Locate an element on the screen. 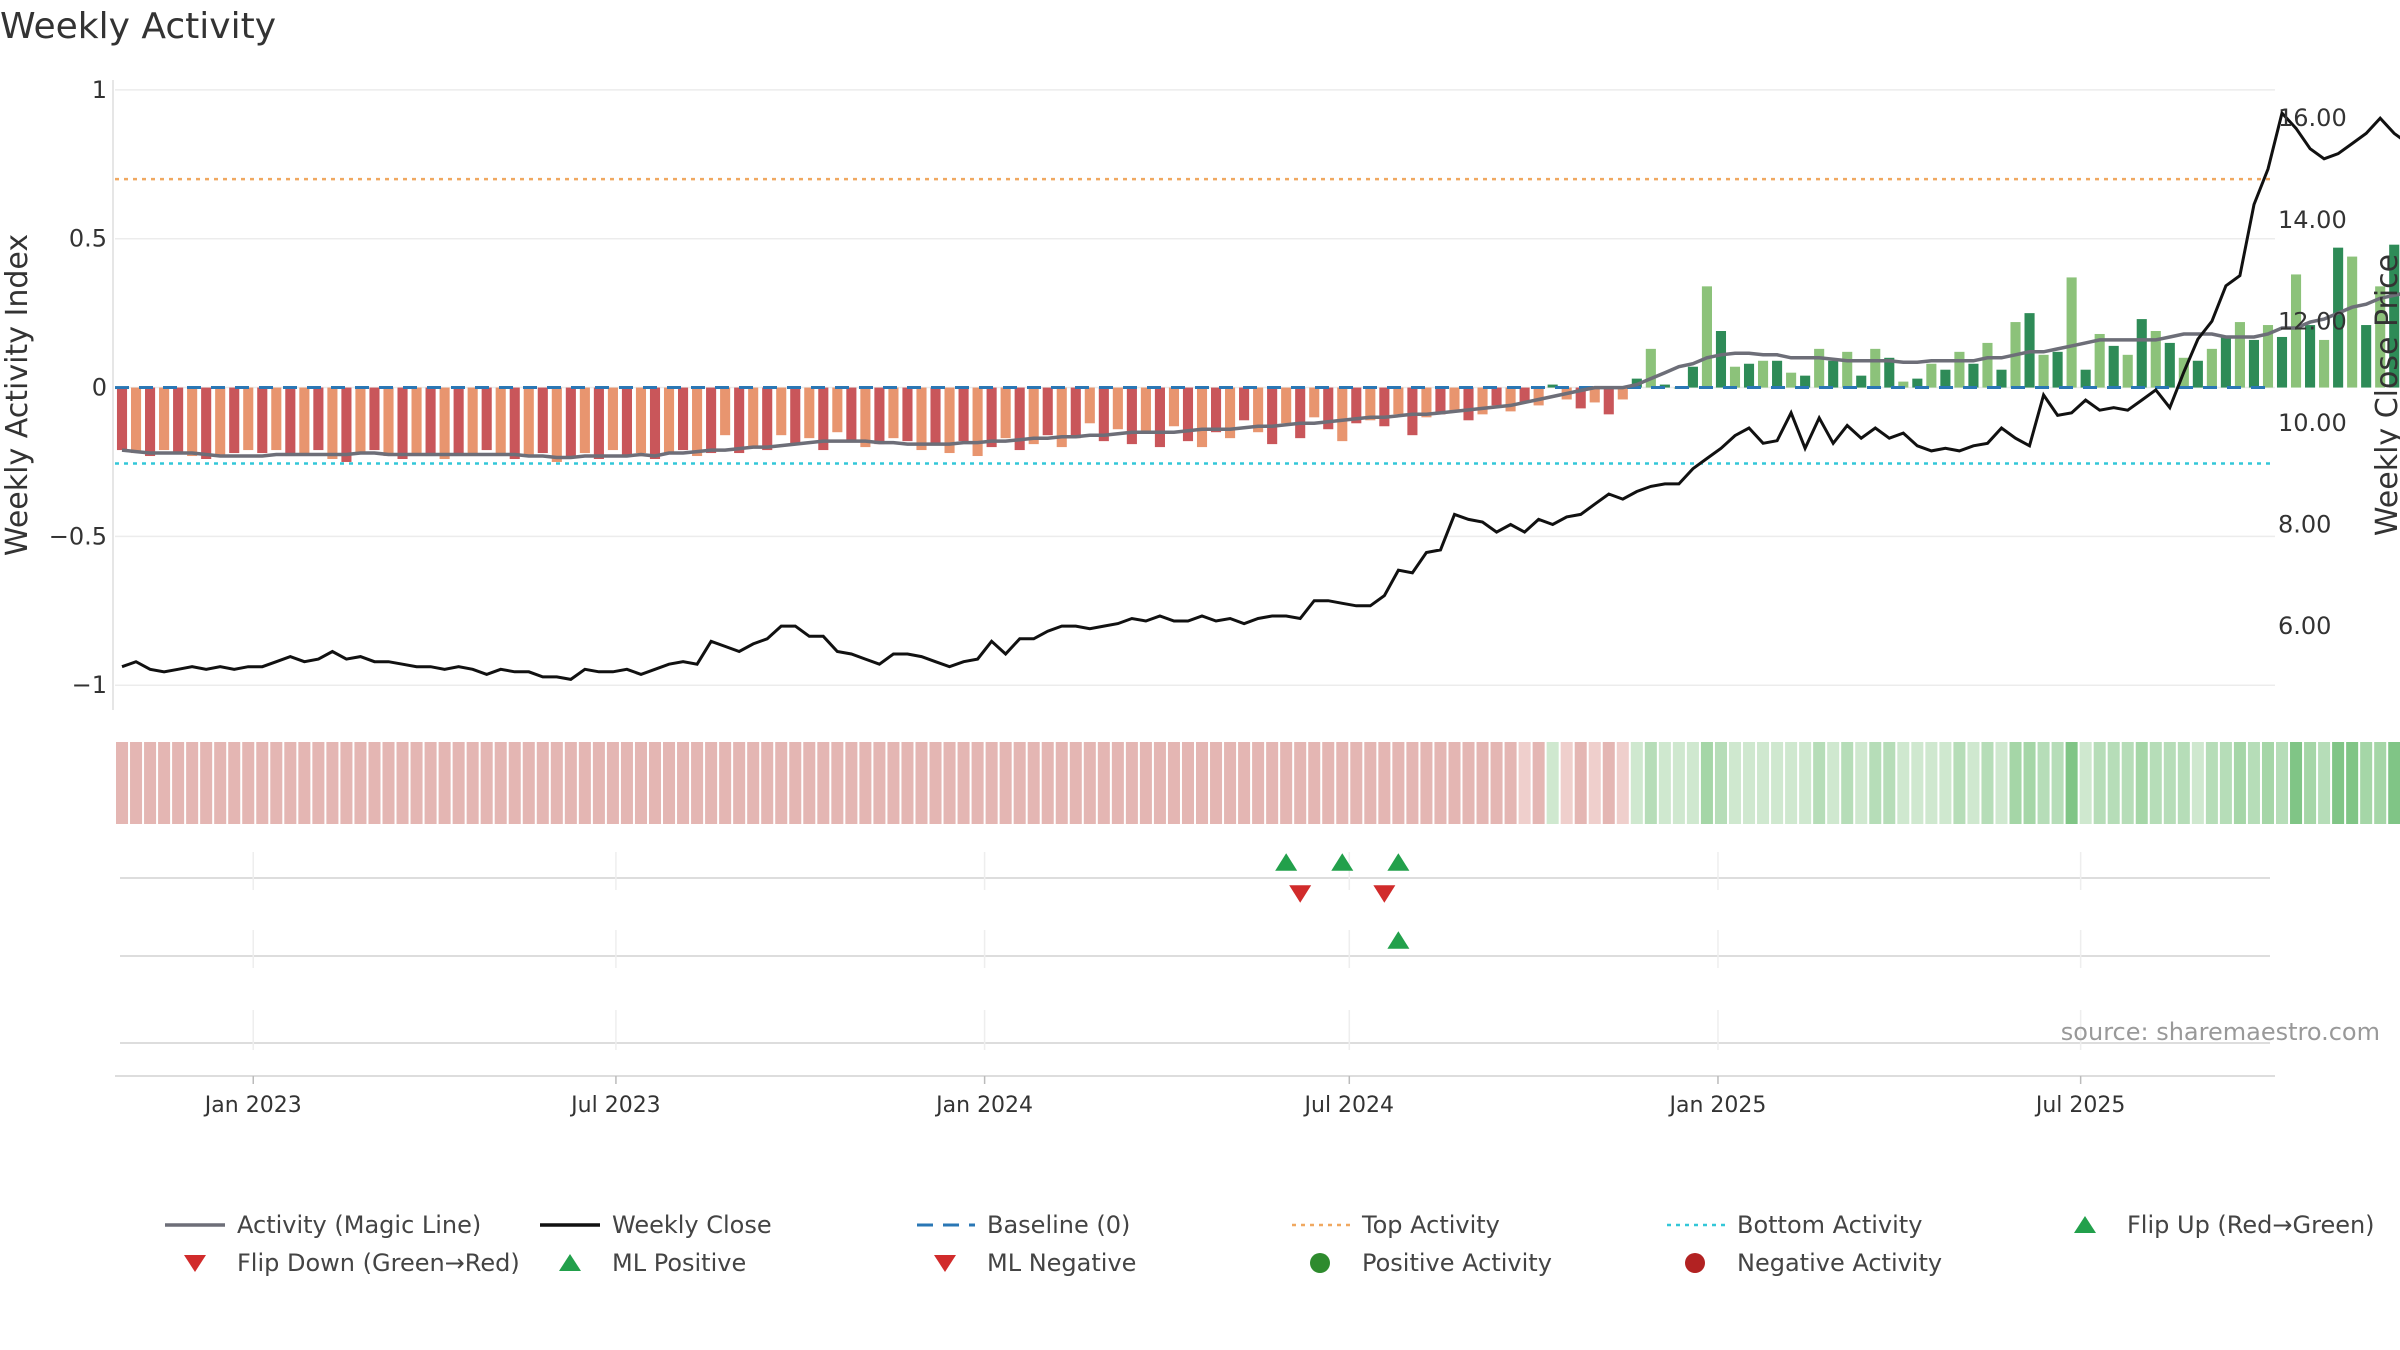  y-left-axis: 1 0.5 0 −0.5 −1 Weekly Activity Index is located at coordinates (57, 393).